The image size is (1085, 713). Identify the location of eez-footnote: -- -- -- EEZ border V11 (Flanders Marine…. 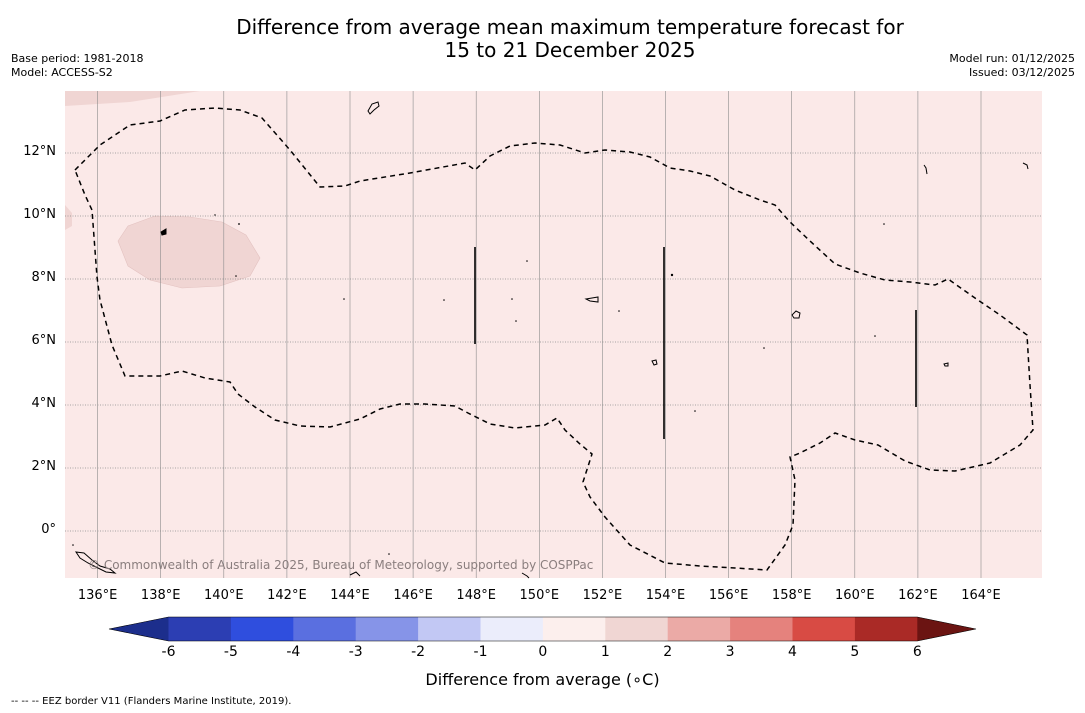
(151, 701).